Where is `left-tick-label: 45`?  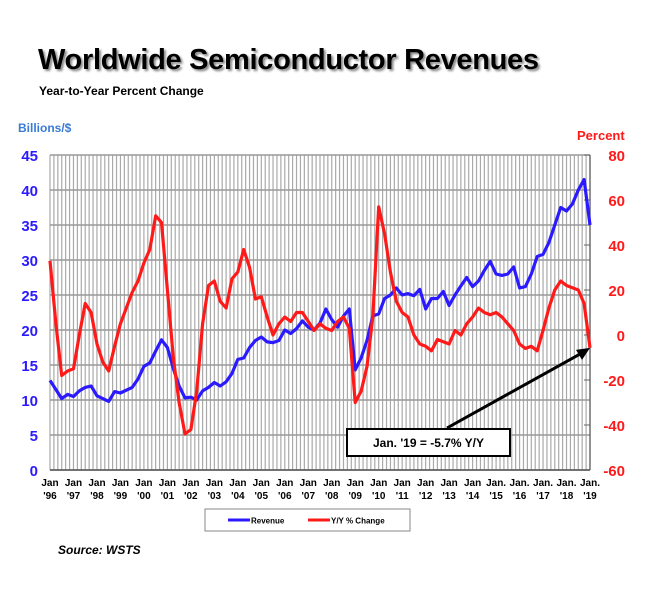
left-tick-label: 45 is located at coordinates (29, 156).